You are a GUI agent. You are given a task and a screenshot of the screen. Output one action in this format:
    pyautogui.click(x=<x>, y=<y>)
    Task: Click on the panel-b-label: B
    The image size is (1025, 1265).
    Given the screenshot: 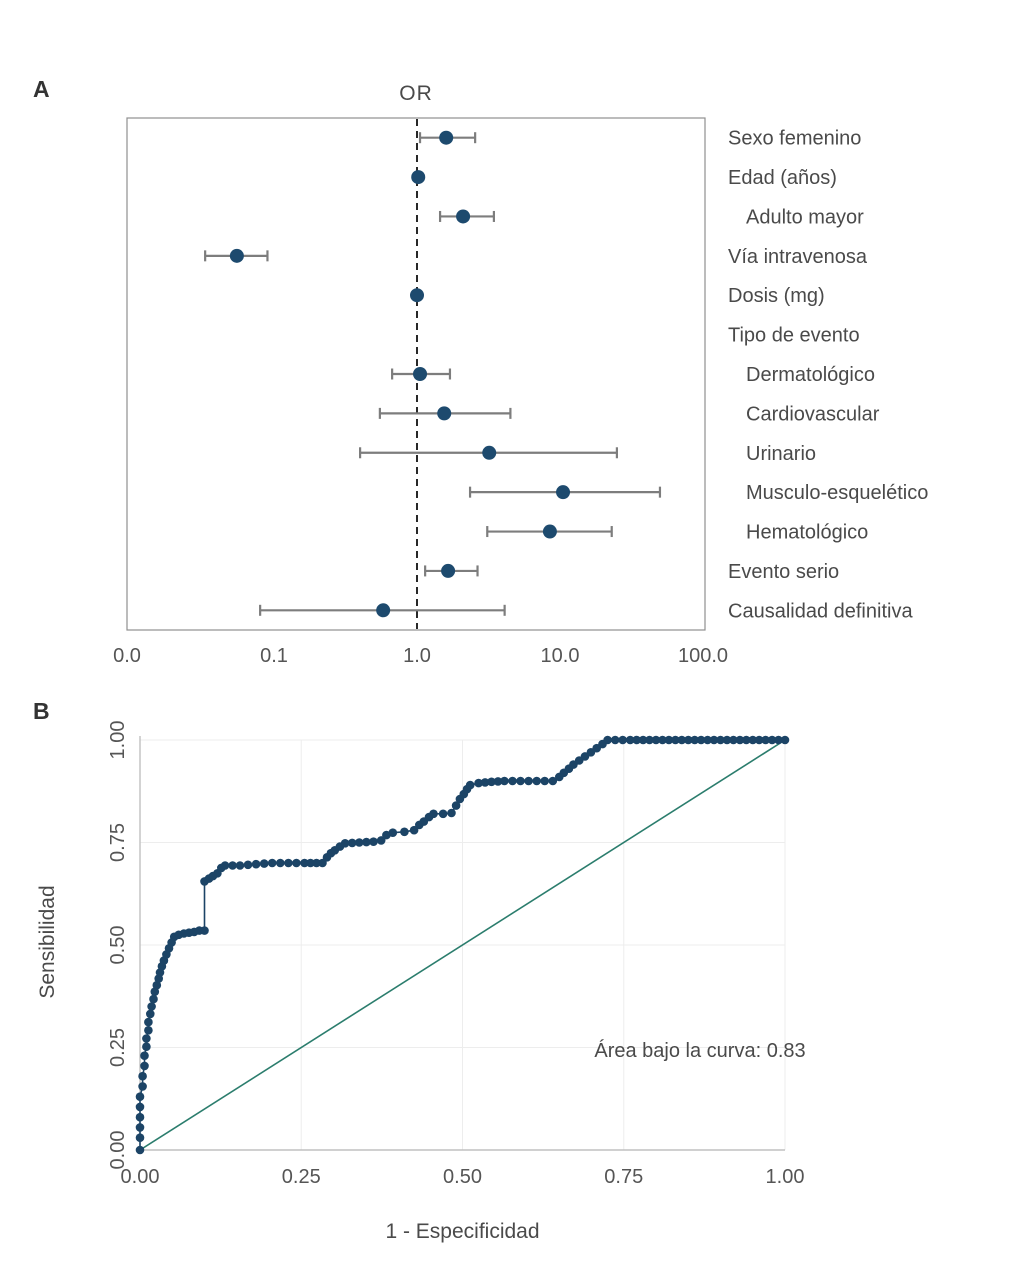 What is the action you would take?
    pyautogui.click(x=41, y=711)
    